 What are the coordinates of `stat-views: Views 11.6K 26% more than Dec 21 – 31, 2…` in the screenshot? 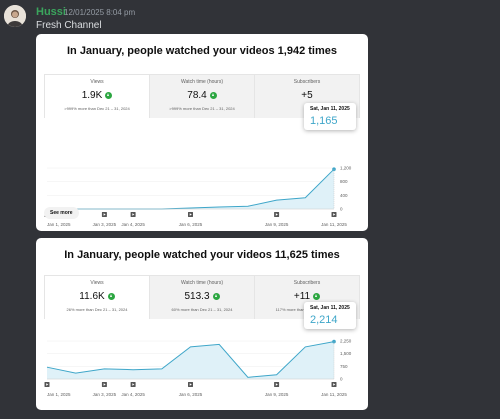 It's located at (97, 297).